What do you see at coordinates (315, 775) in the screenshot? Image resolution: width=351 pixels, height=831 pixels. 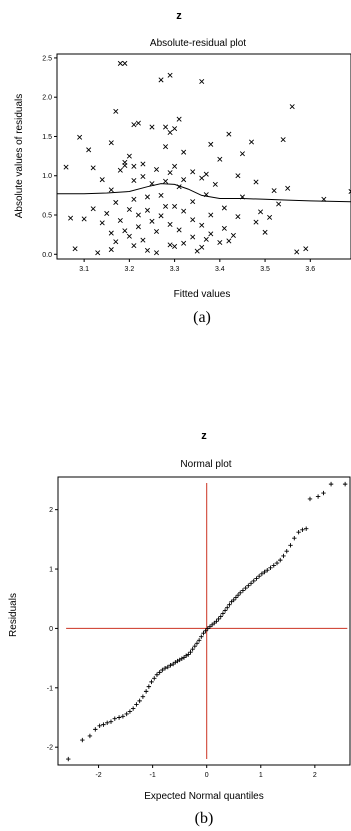 I see `chart-b-x-tick-label: 2` at bounding box center [315, 775].